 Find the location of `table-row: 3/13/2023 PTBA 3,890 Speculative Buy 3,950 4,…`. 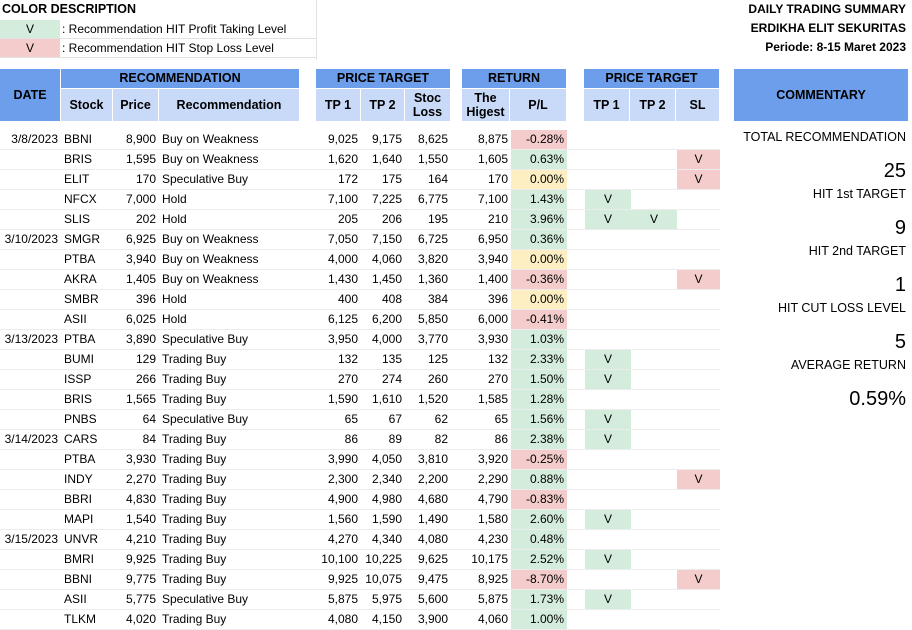

table-row: 3/13/2023 PTBA 3,890 Speculative Buy 3,950 4,… is located at coordinates (360, 339).